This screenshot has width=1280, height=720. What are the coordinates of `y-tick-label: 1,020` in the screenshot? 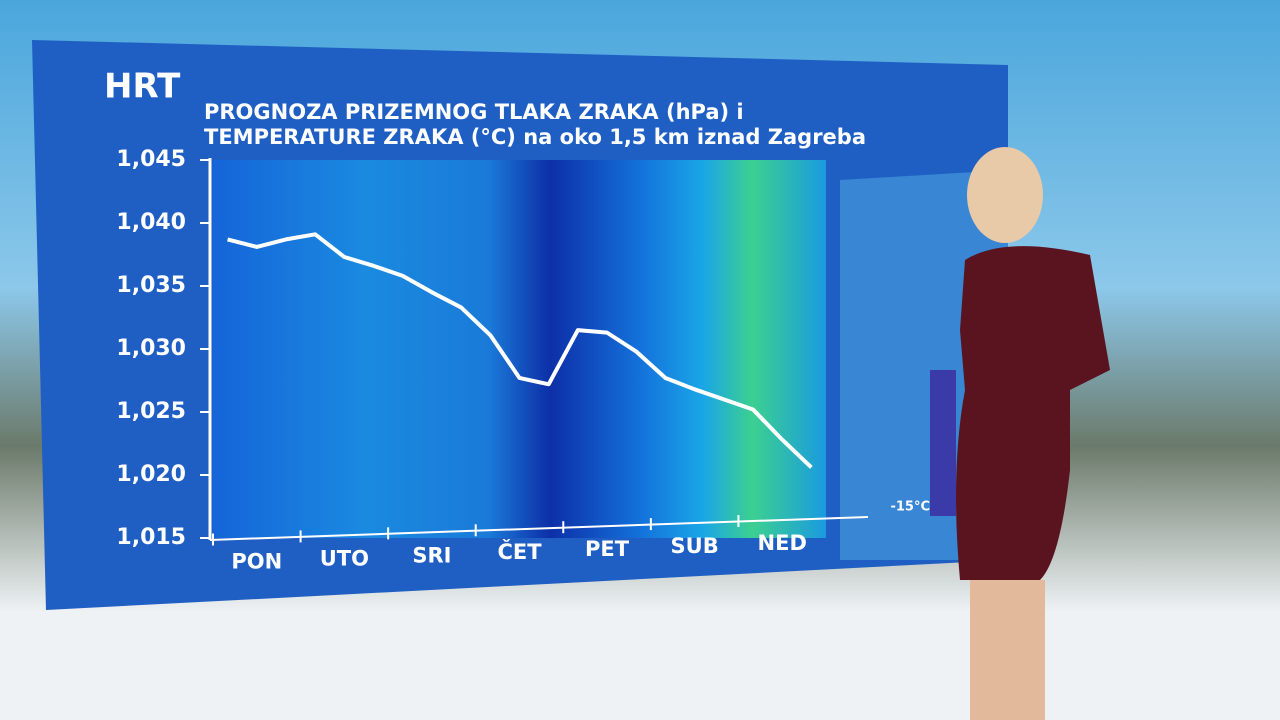 It's located at (151, 474).